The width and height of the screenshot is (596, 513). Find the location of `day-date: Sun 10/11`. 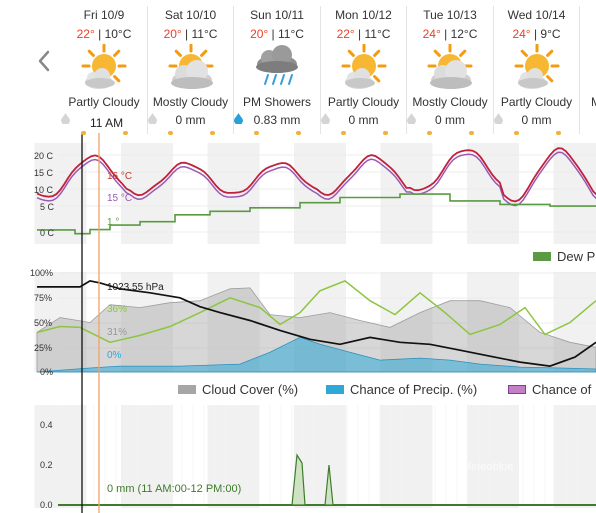

day-date: Sun 10/11 is located at coordinates (277, 15).